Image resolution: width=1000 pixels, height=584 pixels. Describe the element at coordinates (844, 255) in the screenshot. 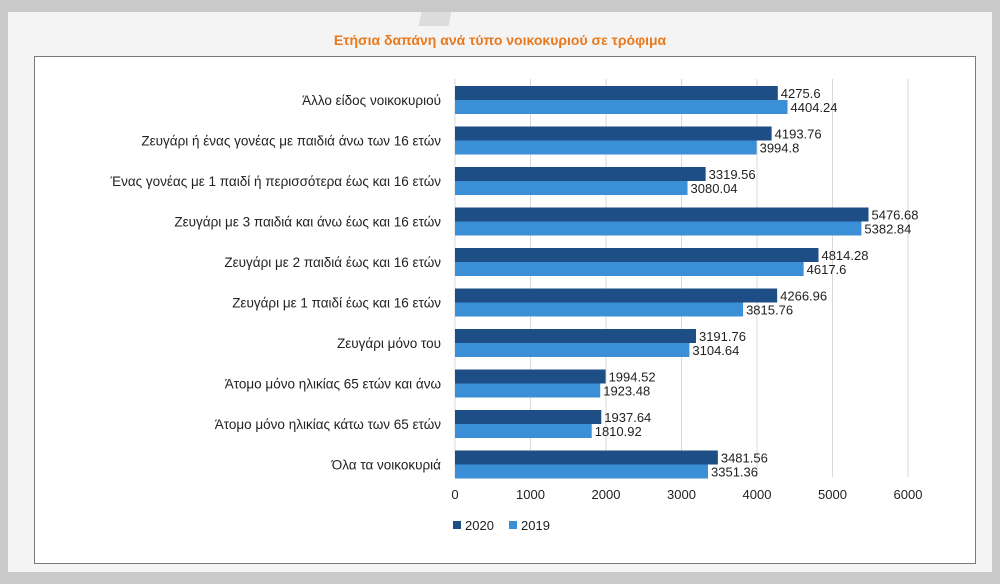

I see `value-label: 4814.28` at that location.